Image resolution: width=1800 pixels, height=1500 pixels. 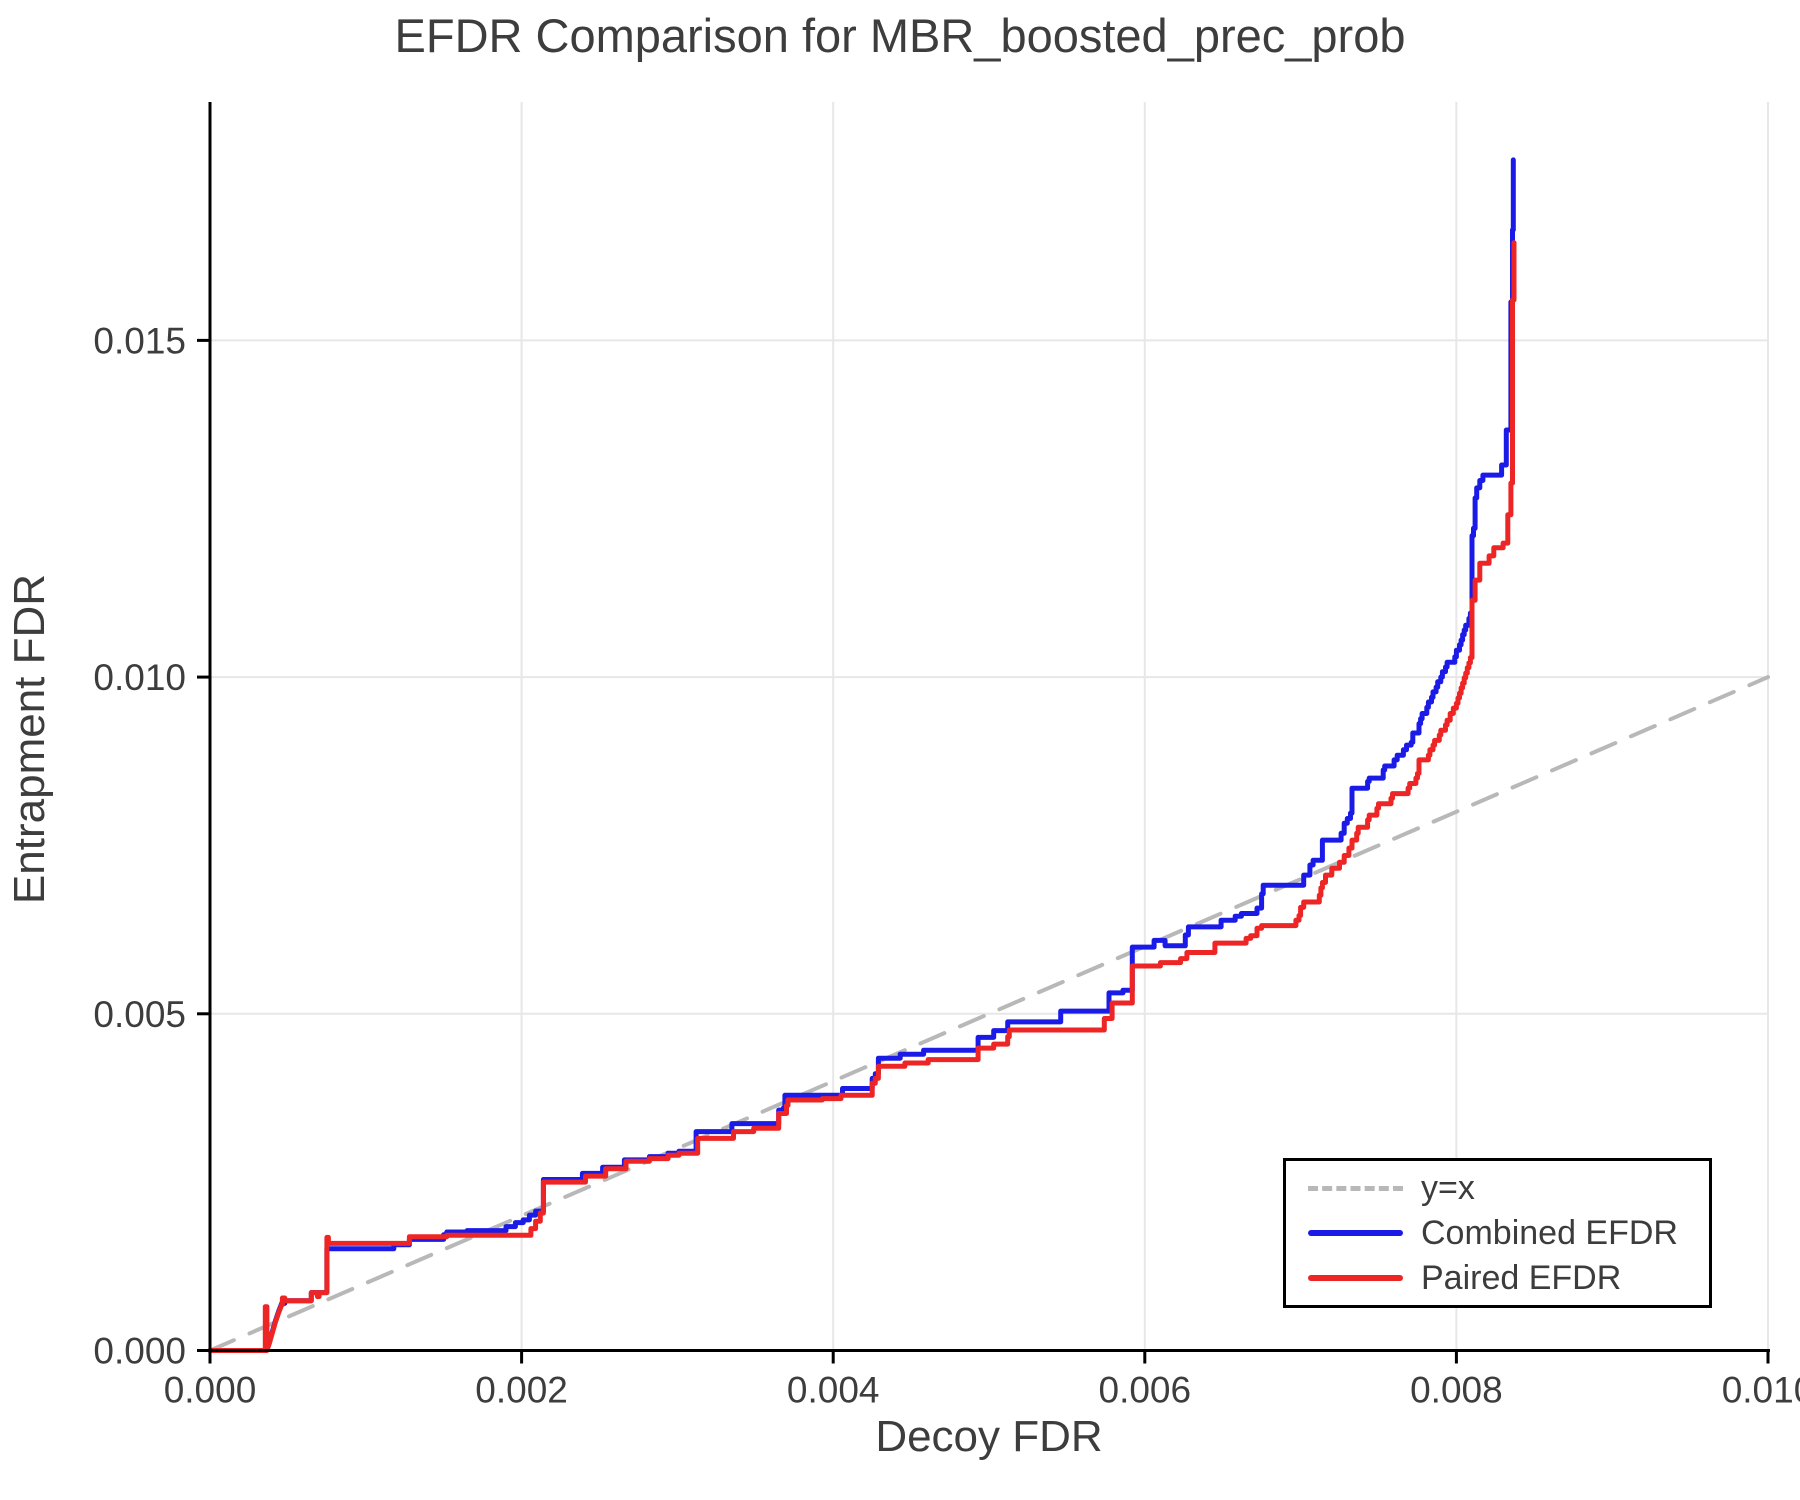 I want to click on legend-sample-combined-line, so click(x=1355, y=1233).